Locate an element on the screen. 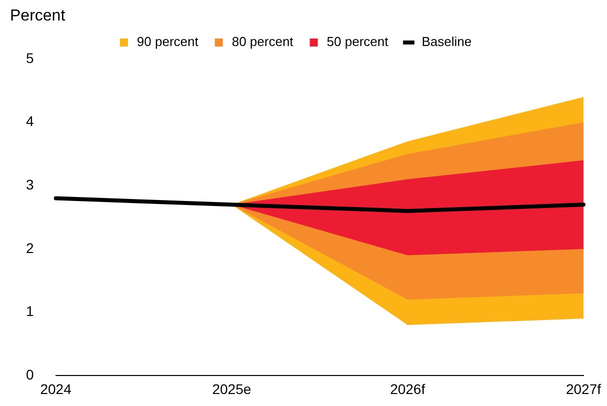 The height and width of the screenshot is (406, 607). y-tick-label: 5 is located at coordinates (30, 58).